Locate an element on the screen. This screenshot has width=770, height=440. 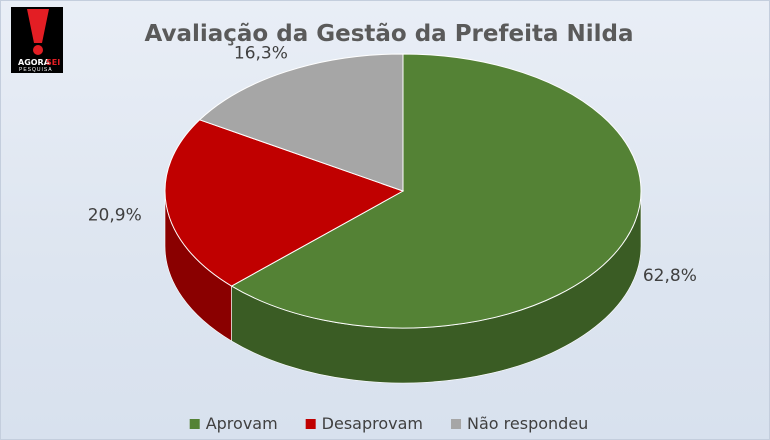
legend-item-desaprovam: Desaprovam is located at coordinates (364, 423).